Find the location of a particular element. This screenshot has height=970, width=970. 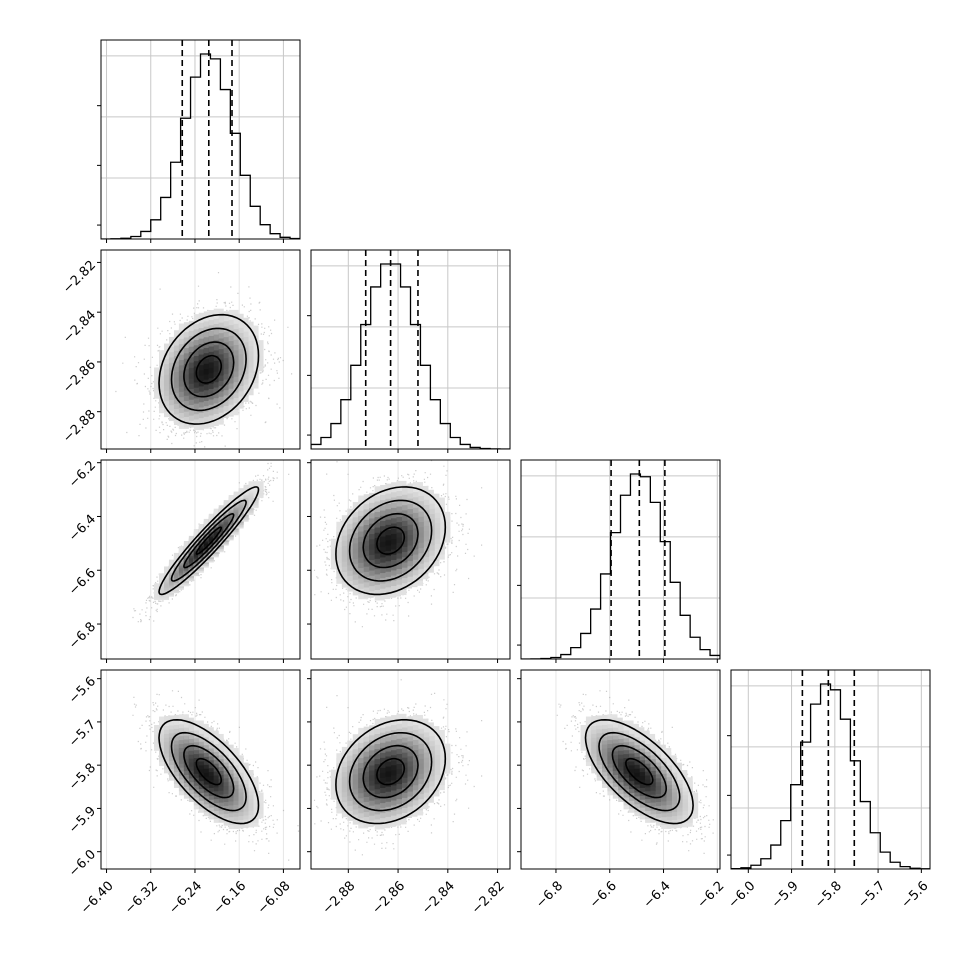

x-tick-label: −2.86 is located at coordinates (388, 898).